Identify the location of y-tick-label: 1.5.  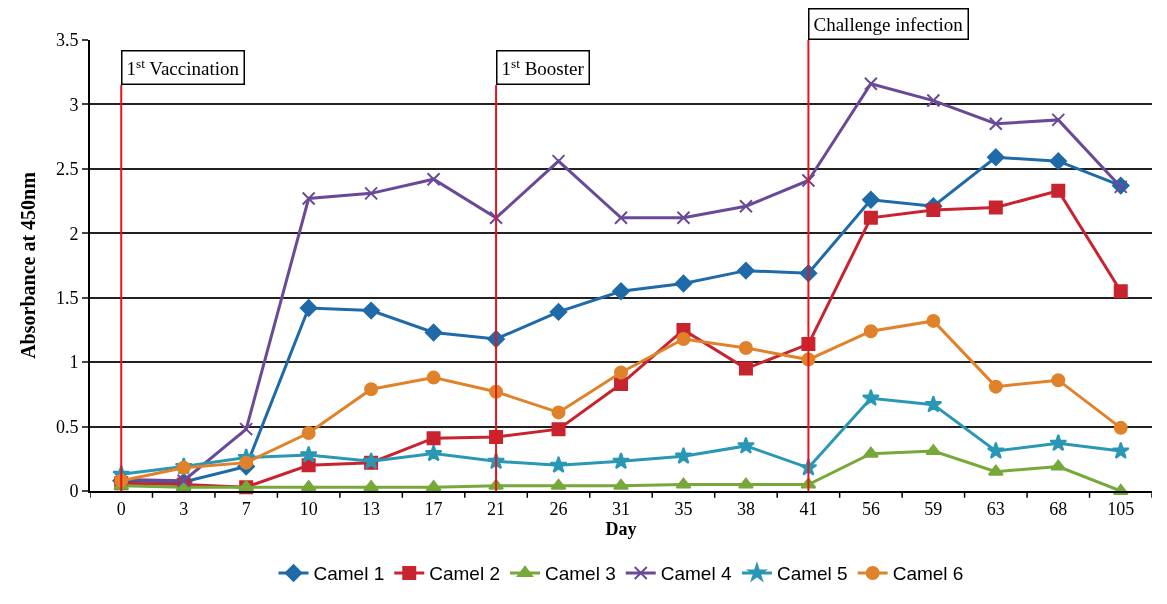
(67, 298).